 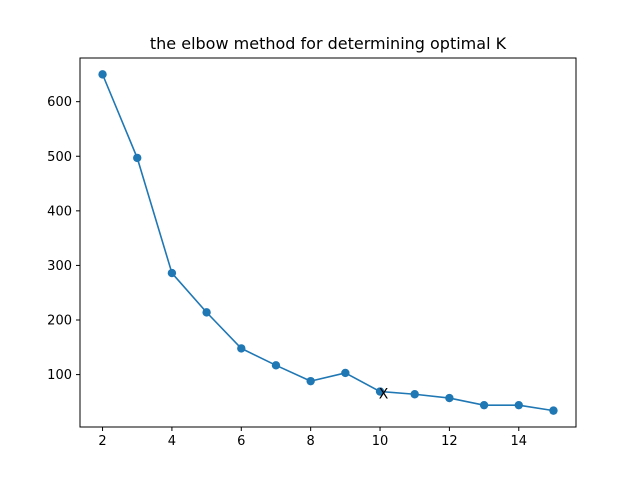 What do you see at coordinates (172, 441) in the screenshot?
I see `x-tick-label: 4` at bounding box center [172, 441].